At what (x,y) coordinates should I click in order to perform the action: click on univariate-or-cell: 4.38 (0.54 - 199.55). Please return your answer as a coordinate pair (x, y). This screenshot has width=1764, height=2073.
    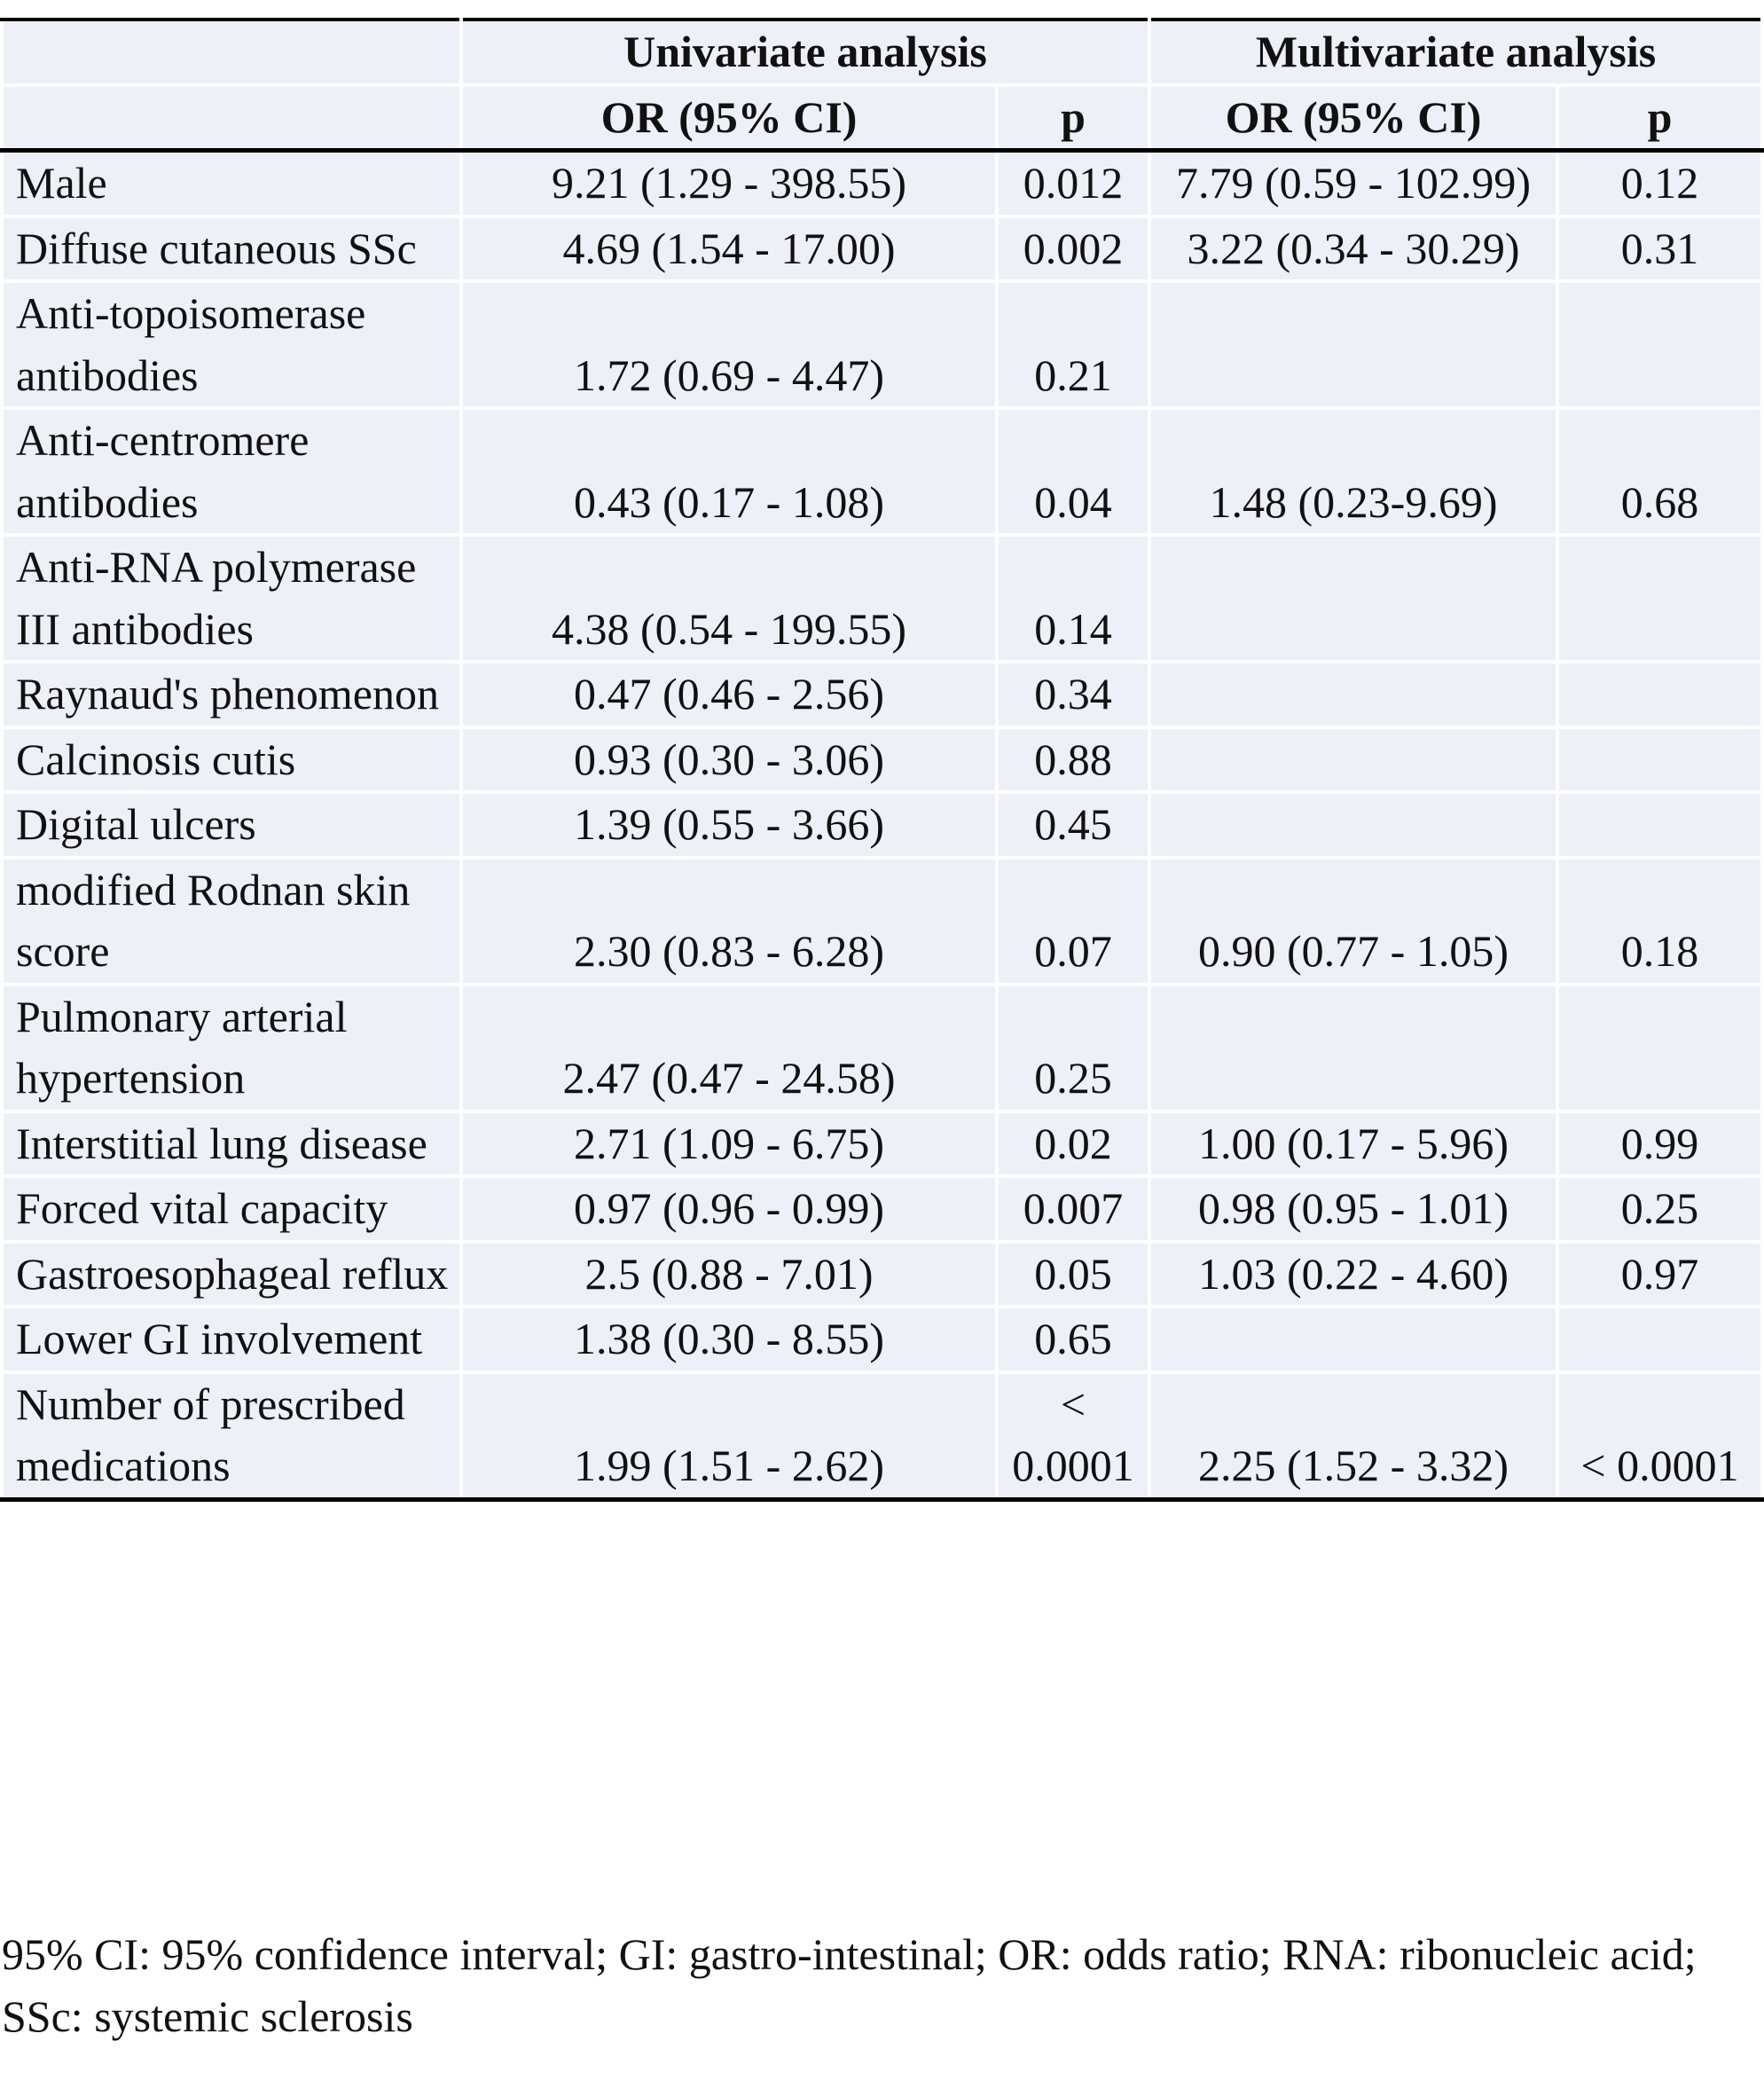
    Looking at the image, I should click on (729, 598).